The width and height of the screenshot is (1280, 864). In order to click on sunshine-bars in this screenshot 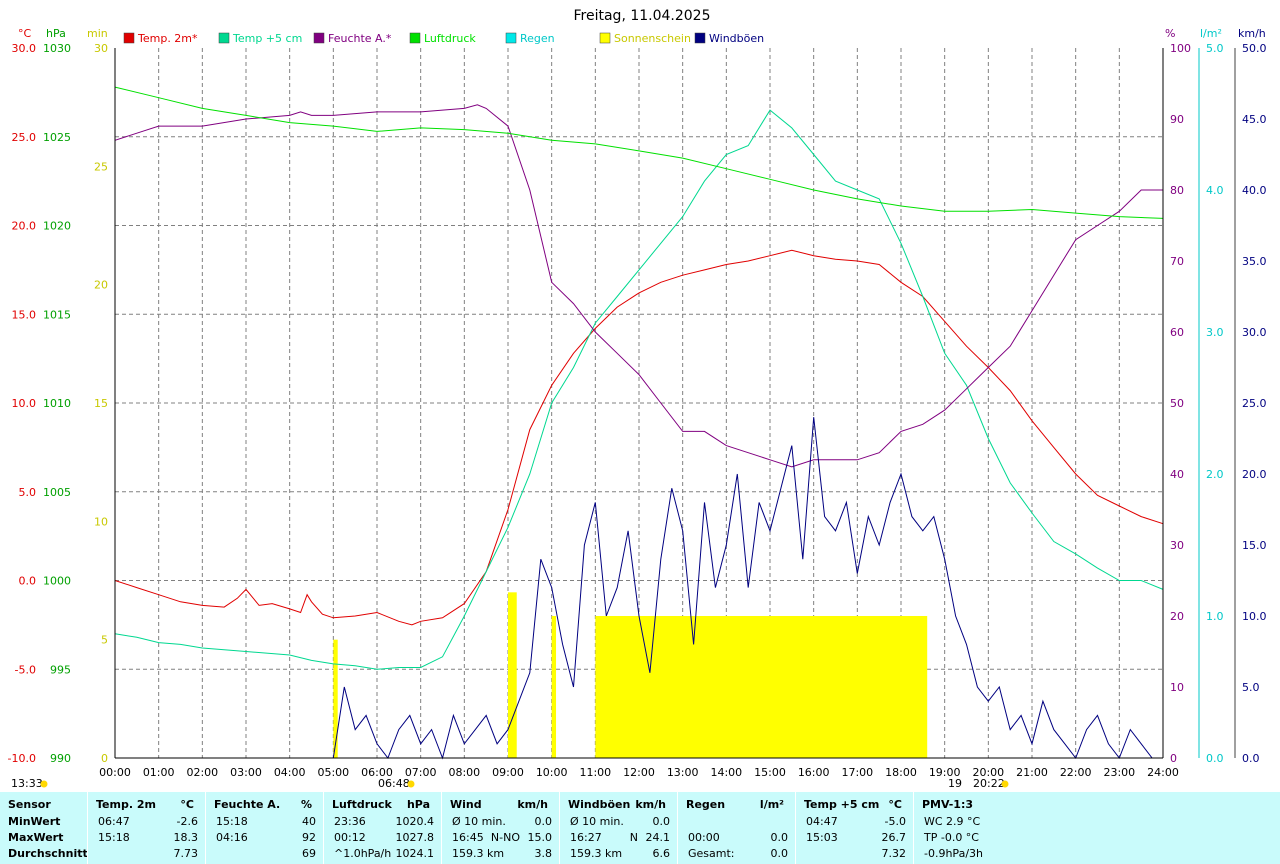, I will do `click(630, 675)`.